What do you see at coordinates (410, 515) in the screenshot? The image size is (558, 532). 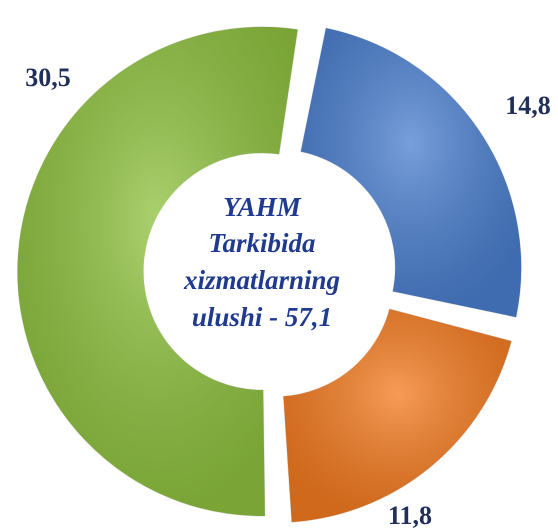 I see `value-label: 11,8` at bounding box center [410, 515].